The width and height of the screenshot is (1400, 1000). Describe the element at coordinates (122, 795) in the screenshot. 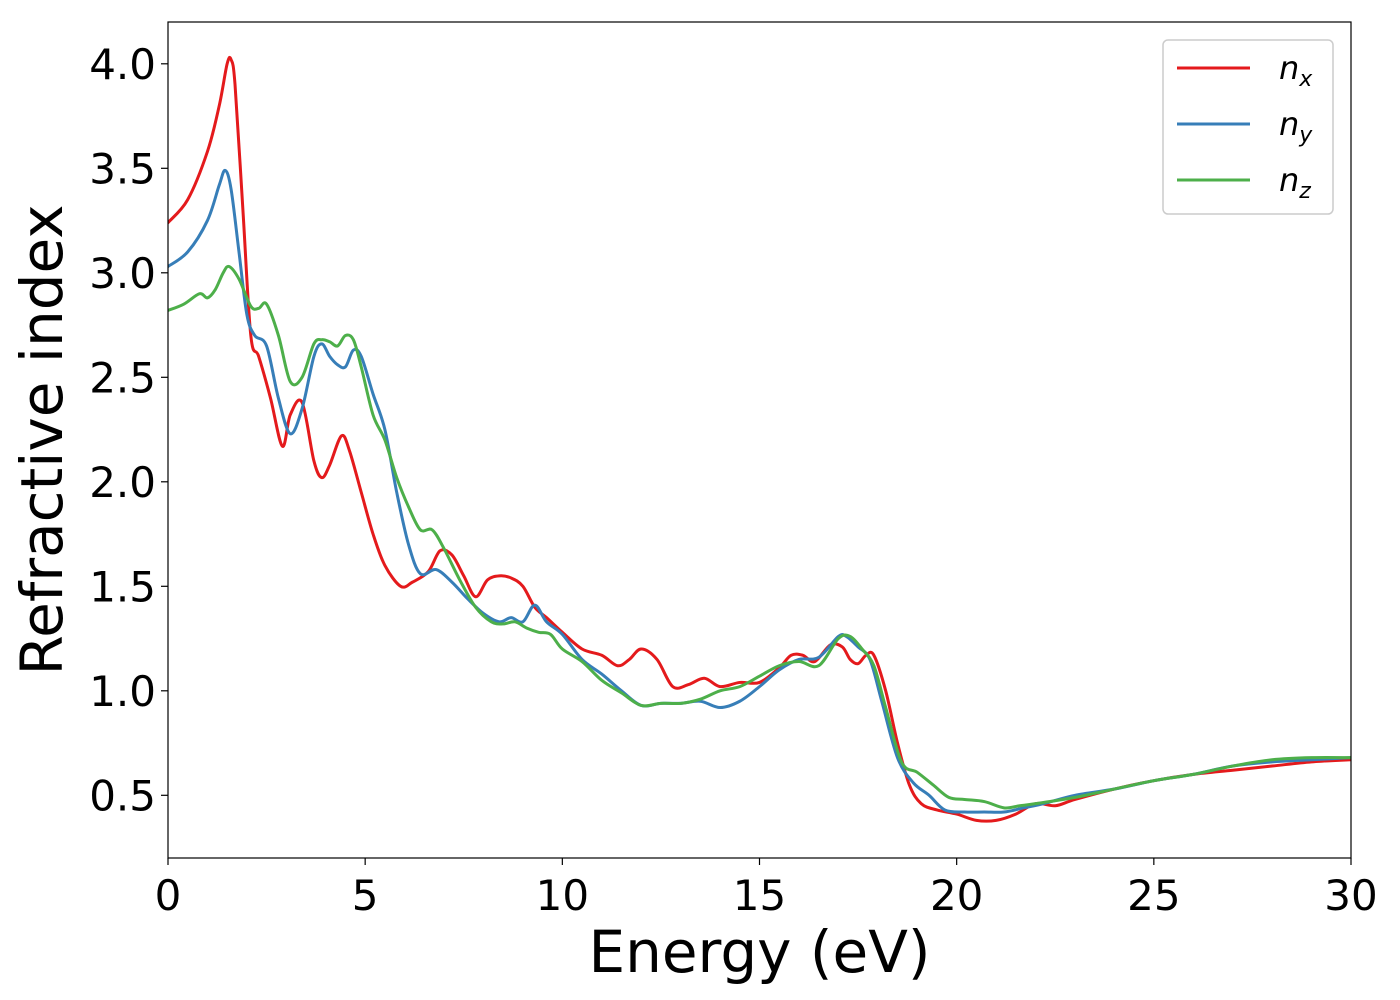

I see `y-tick-label: 0.5` at that location.